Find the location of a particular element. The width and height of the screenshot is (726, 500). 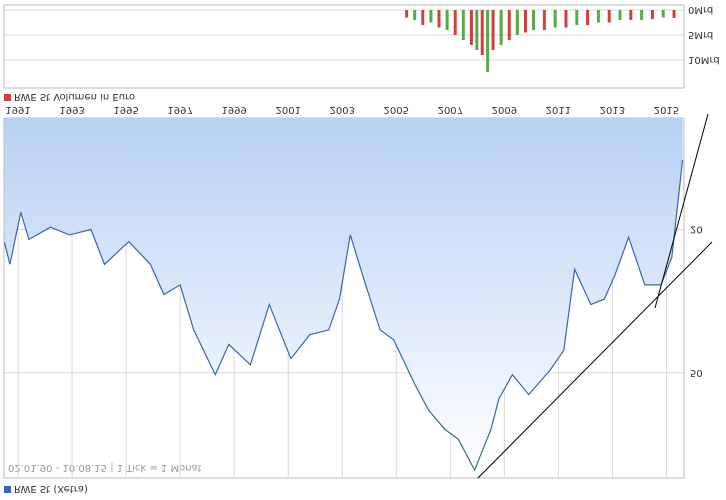

subtitle: 02.01.90 - 10.08.15 | 1 Tick = 1 Monat is located at coordinates (105, 467).